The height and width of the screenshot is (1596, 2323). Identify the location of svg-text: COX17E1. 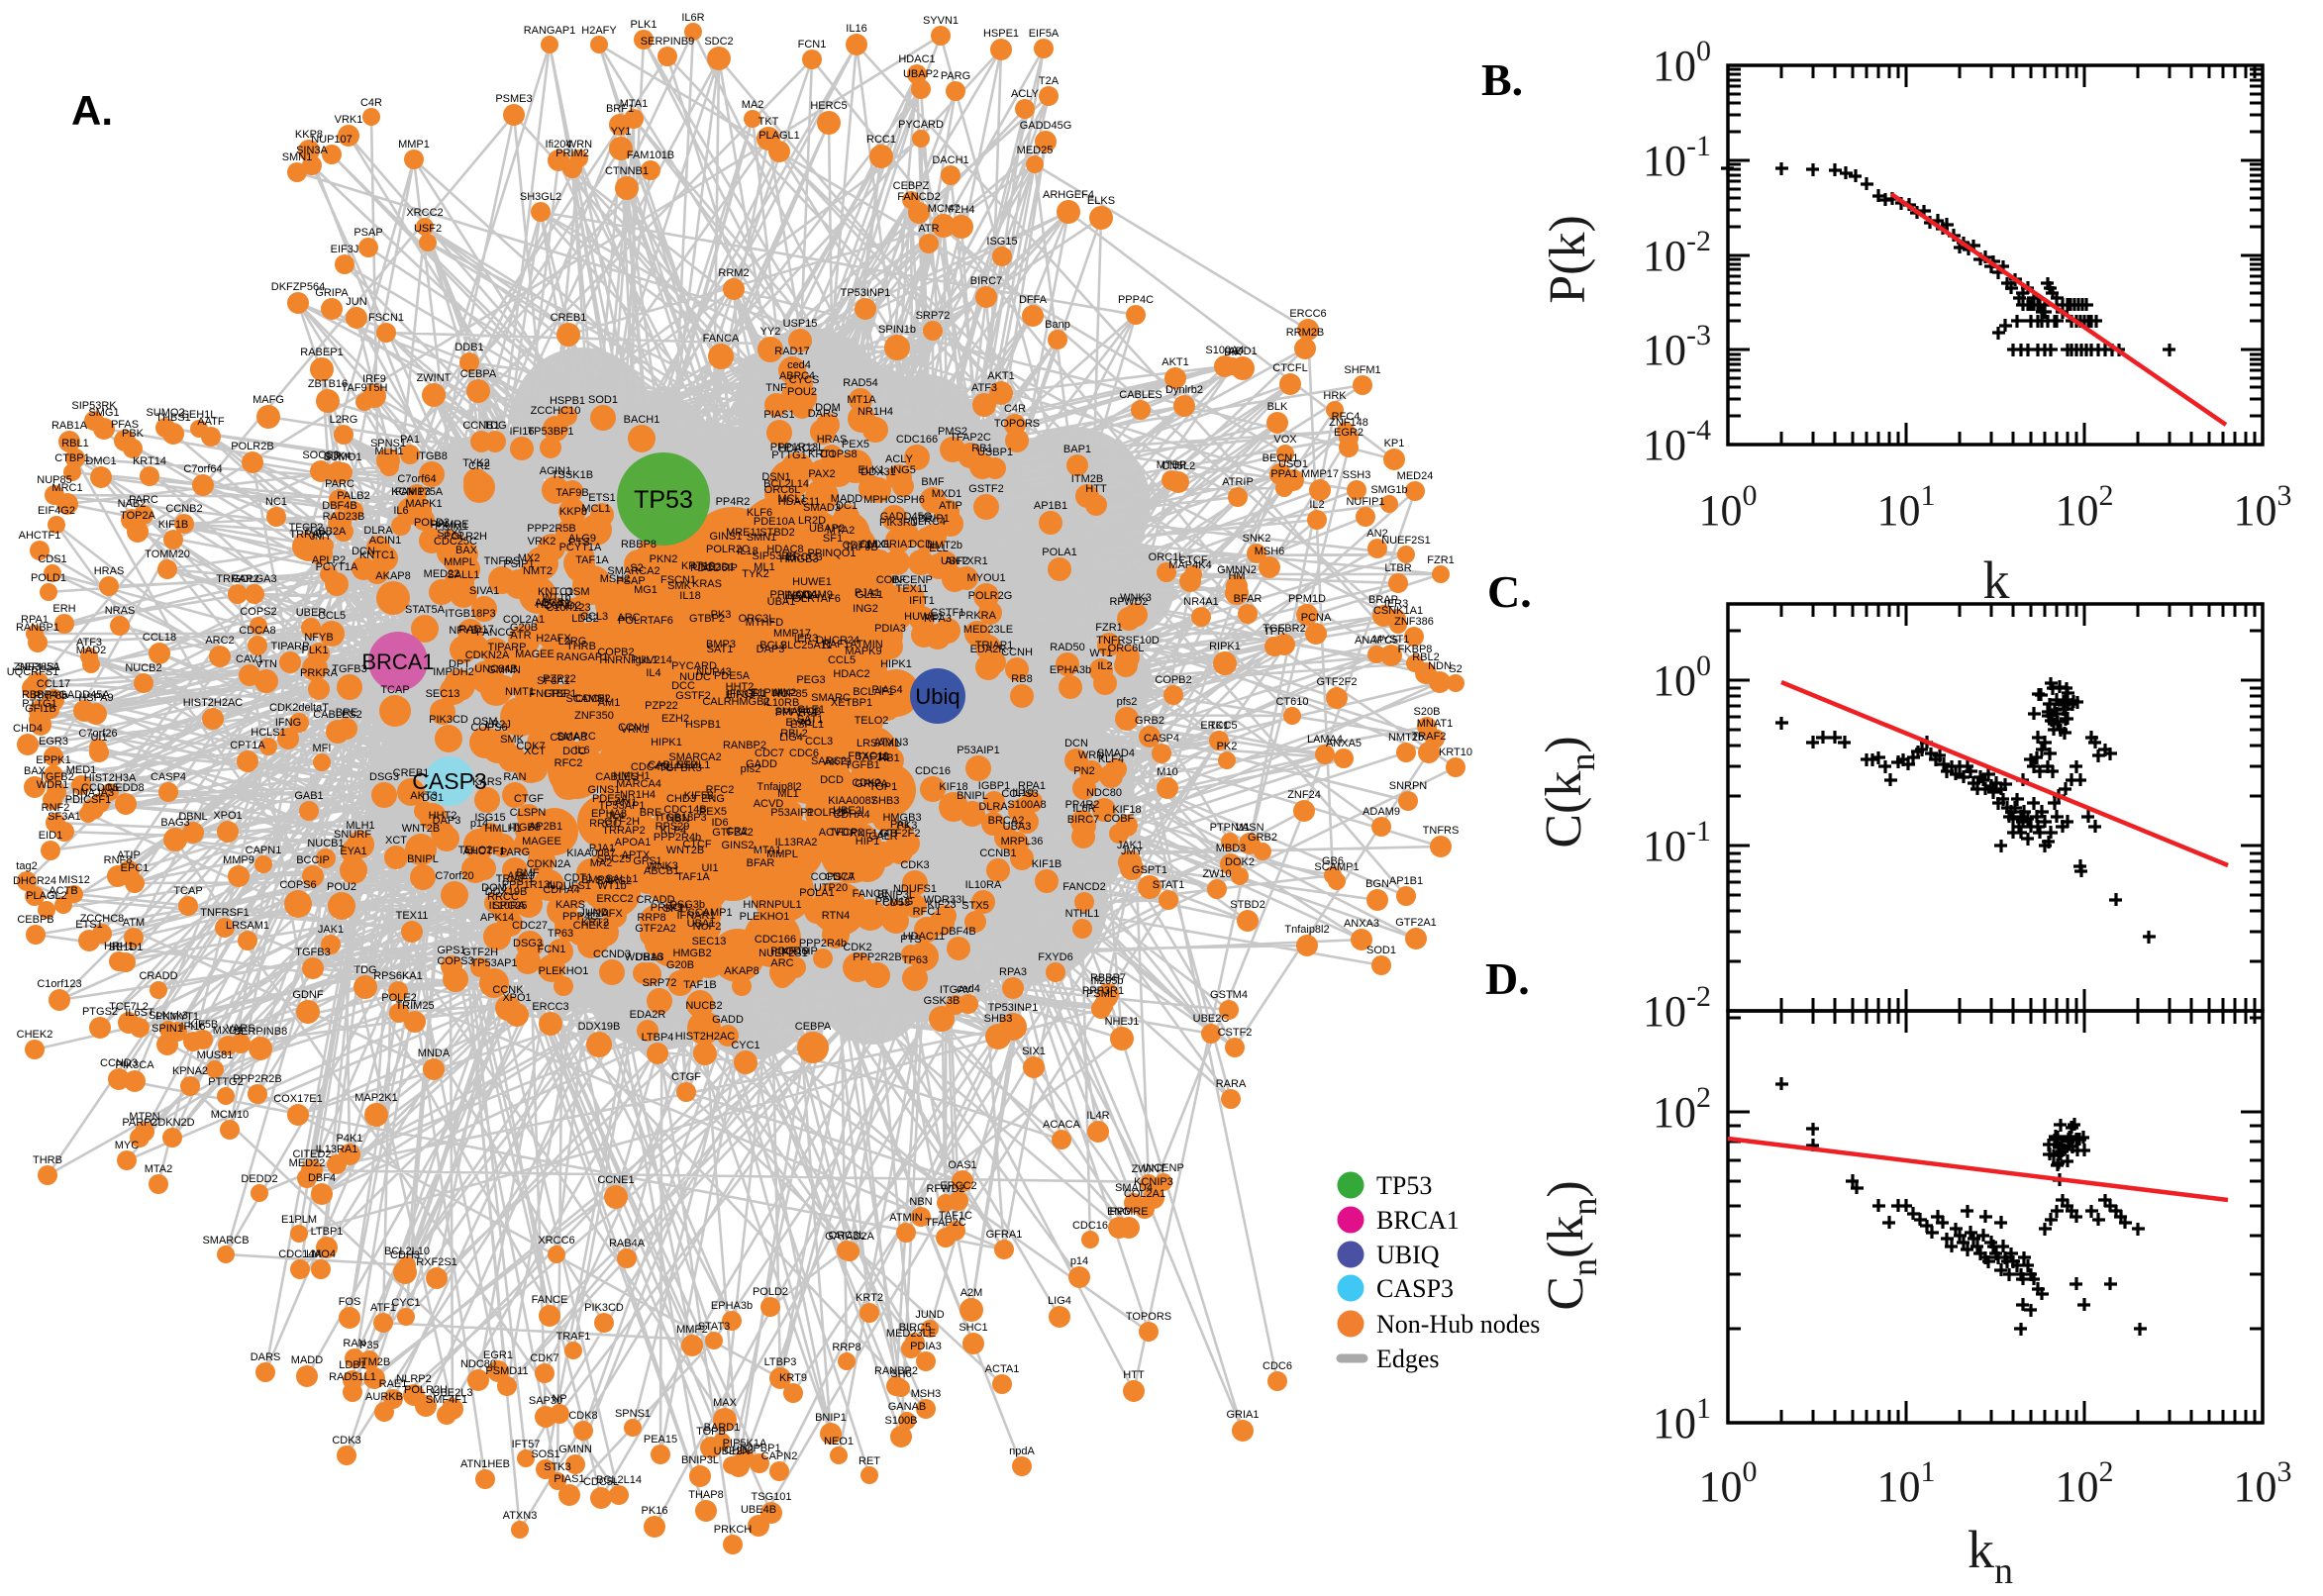
(298, 1099).